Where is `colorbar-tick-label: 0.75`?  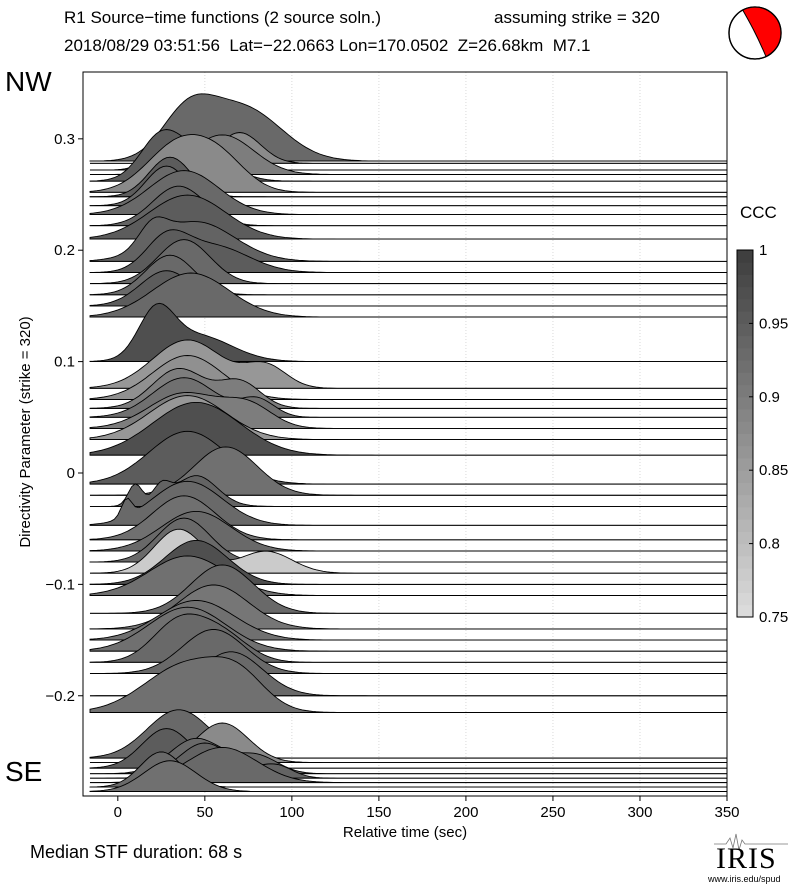
colorbar-tick-label: 0.75 is located at coordinates (773, 617).